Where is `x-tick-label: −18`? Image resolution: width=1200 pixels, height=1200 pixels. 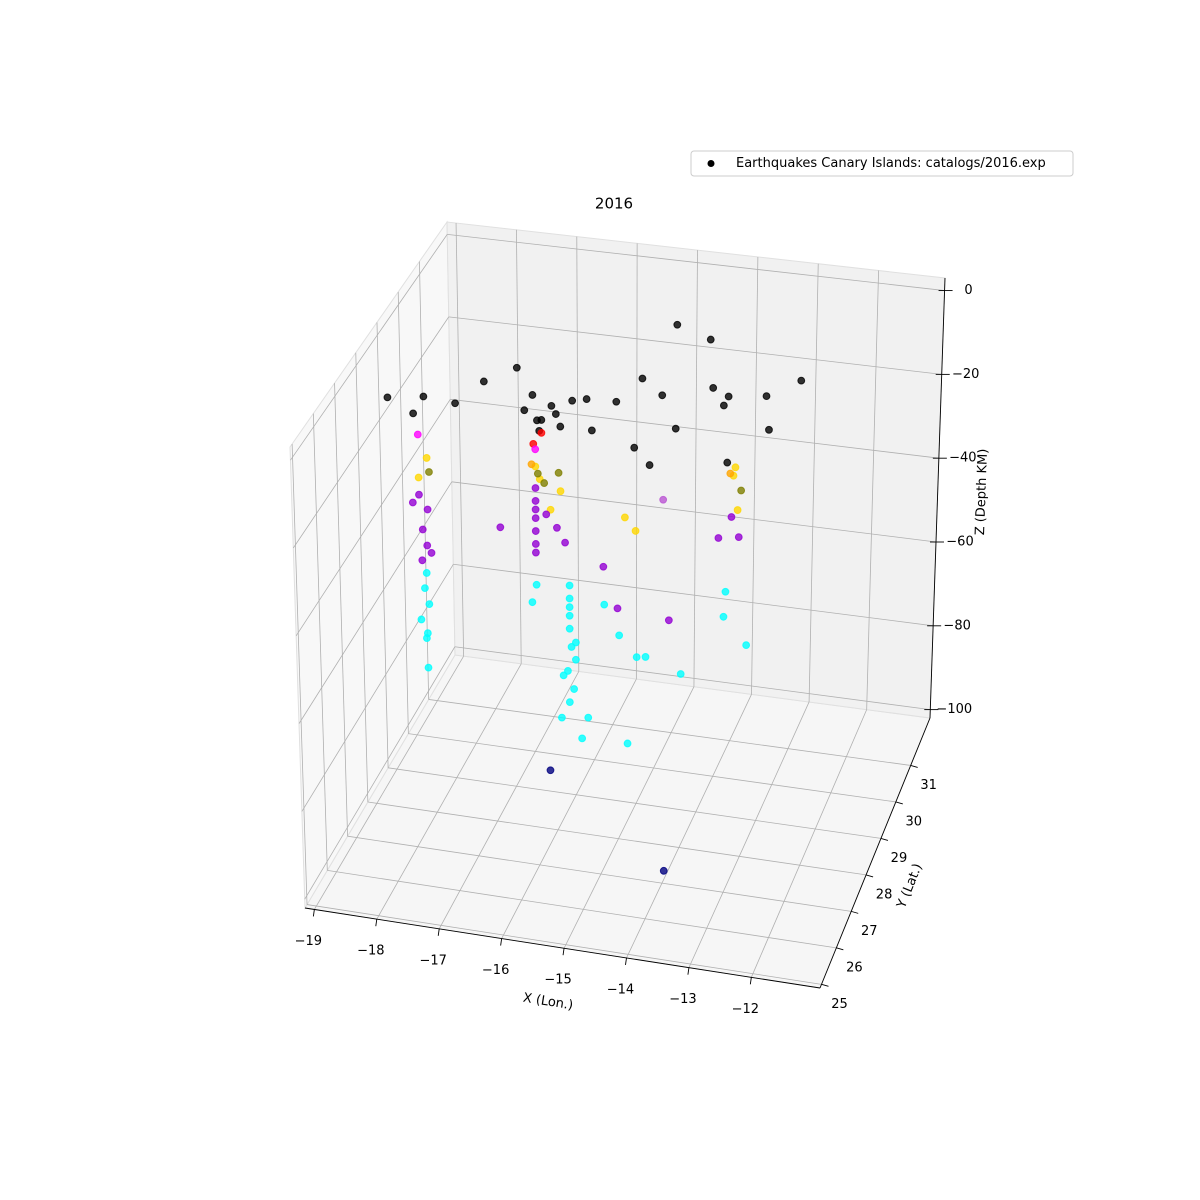
x-tick-label: −18 is located at coordinates (370, 951).